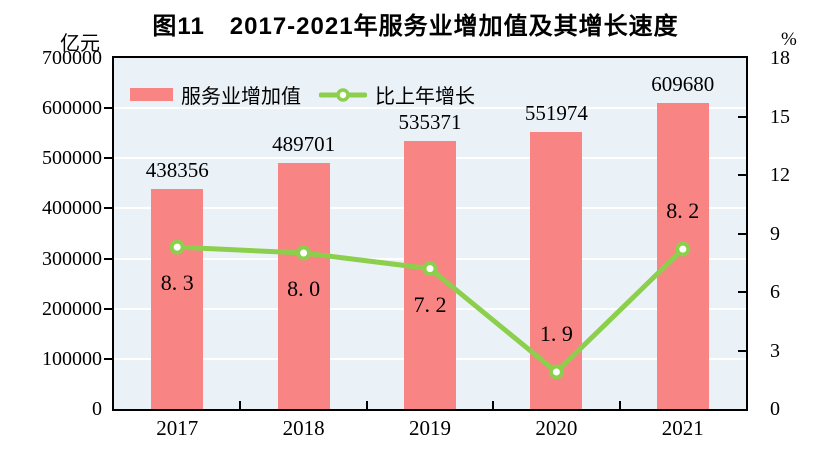 This screenshot has width=831, height=455. I want to click on growth-marker-2020, so click(556, 372).